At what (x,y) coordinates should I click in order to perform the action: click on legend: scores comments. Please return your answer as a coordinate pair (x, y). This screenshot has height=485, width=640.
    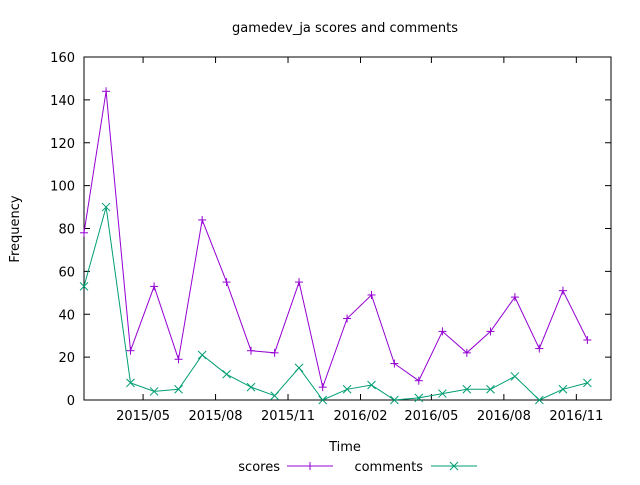
    Looking at the image, I should click on (357, 467).